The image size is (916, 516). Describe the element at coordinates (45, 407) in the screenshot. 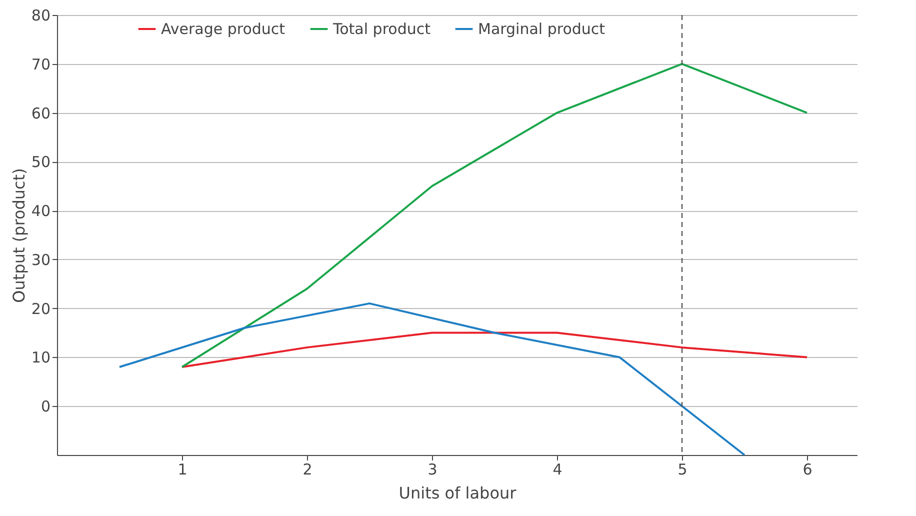

I see `y-tick-label: 0` at that location.